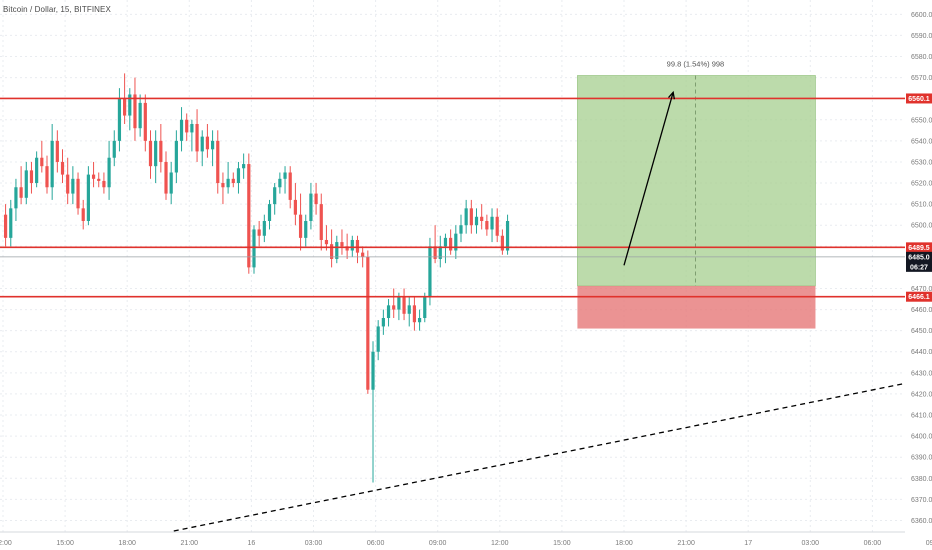  Describe the element at coordinates (873, 543) in the screenshot. I see `x-tick-label: 06:00` at that location.